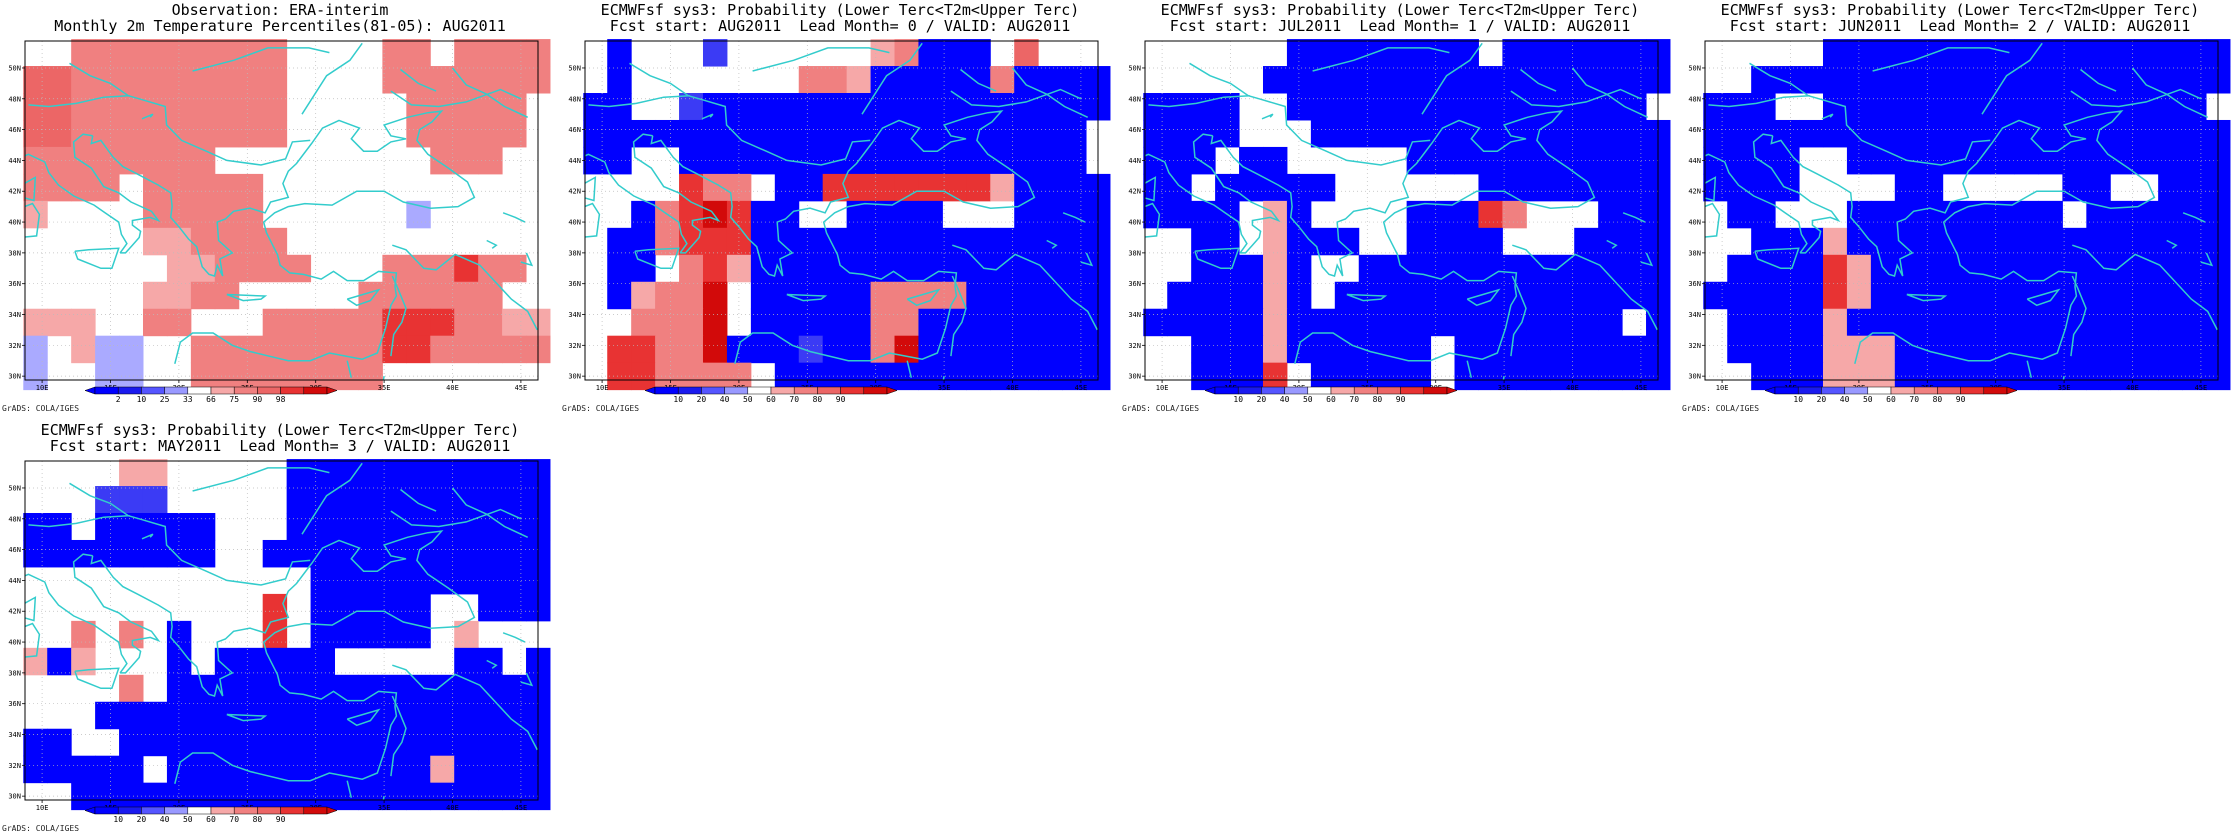  What do you see at coordinates (1914, 399) in the screenshot?
I see `colorbar-label: 70` at bounding box center [1914, 399].